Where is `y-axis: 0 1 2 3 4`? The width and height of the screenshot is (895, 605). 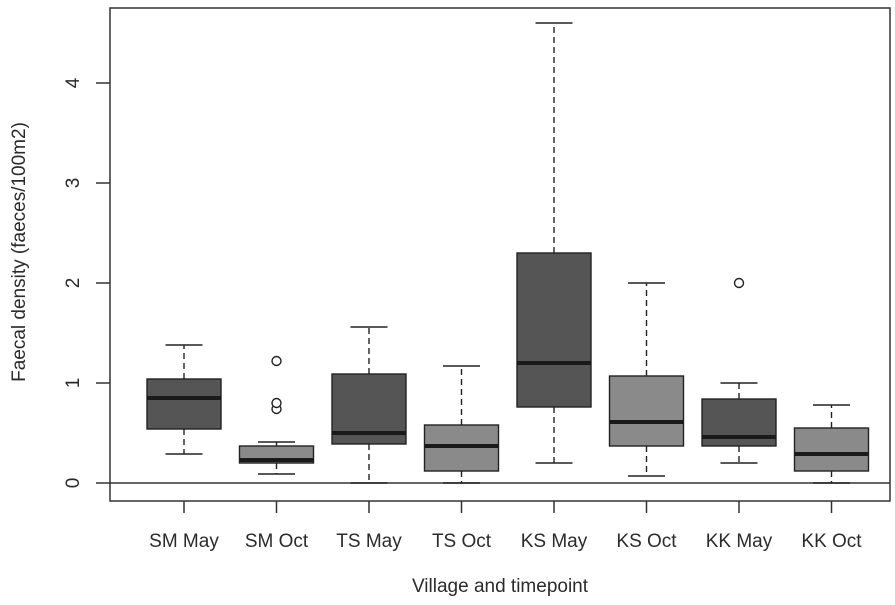
y-axis: 0 1 2 3 4 is located at coordinates (86, 282).